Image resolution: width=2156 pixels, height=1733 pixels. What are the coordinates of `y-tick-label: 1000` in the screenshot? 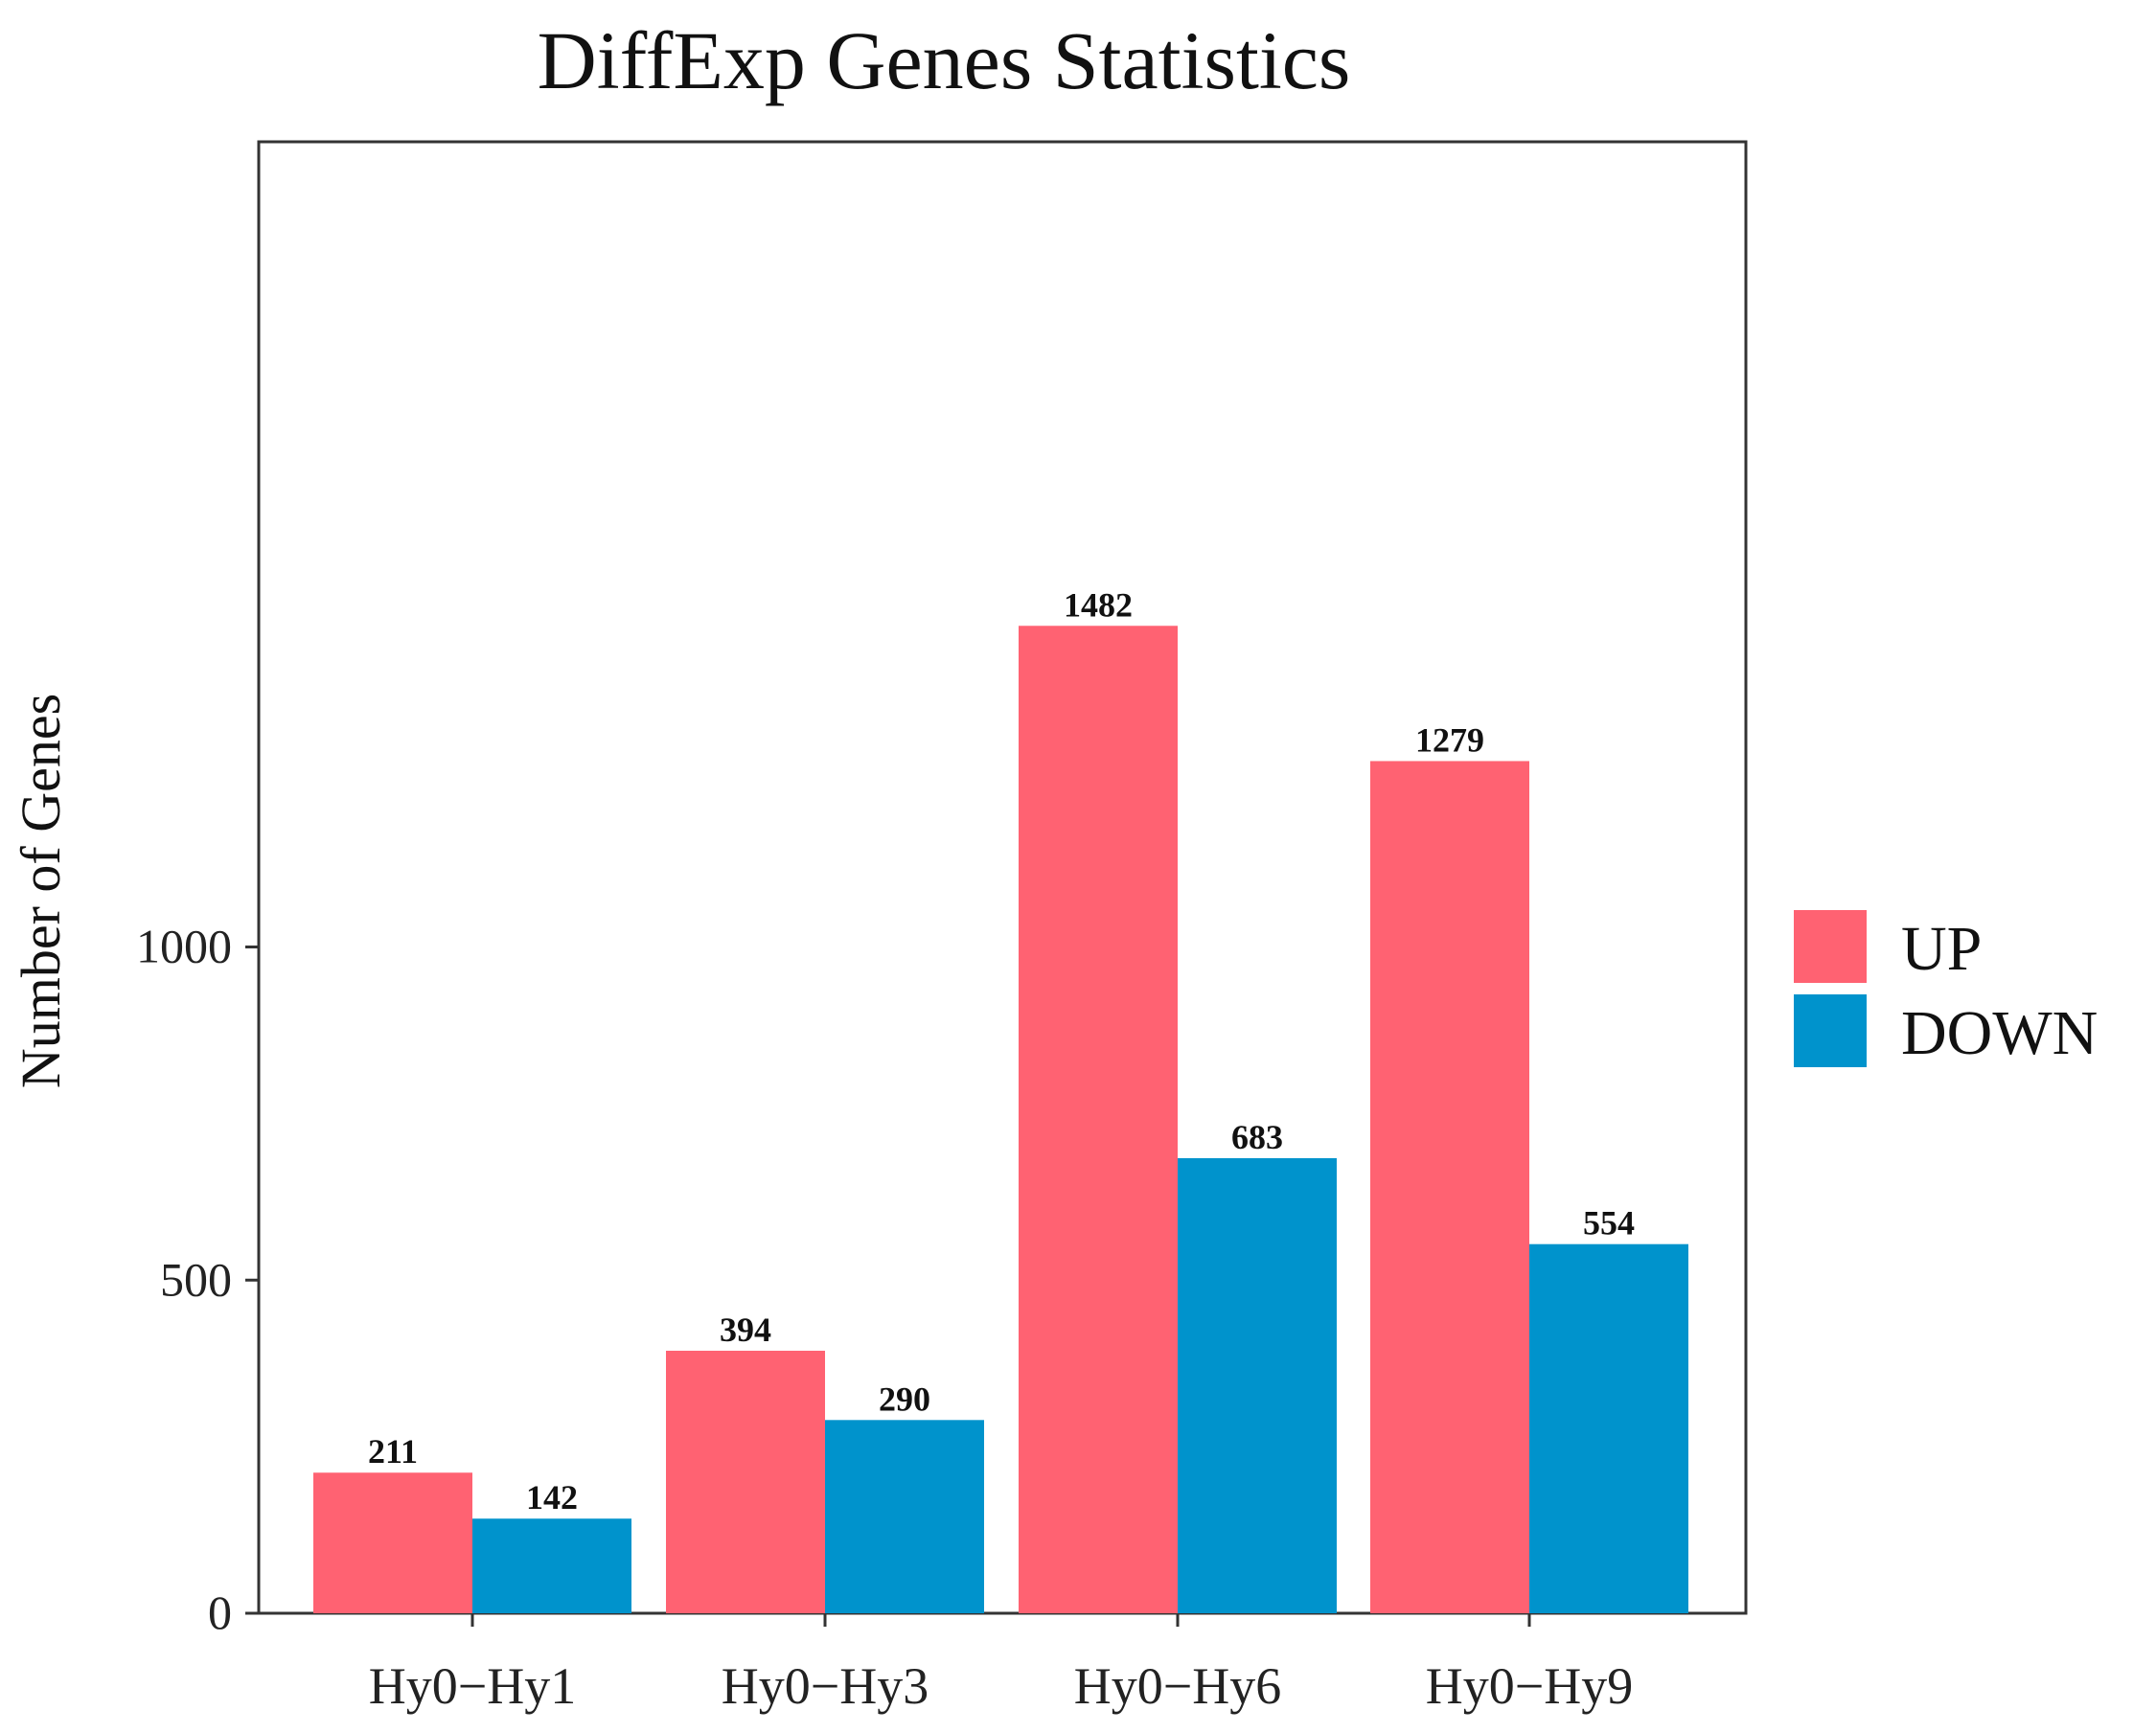 It's located at (184, 946).